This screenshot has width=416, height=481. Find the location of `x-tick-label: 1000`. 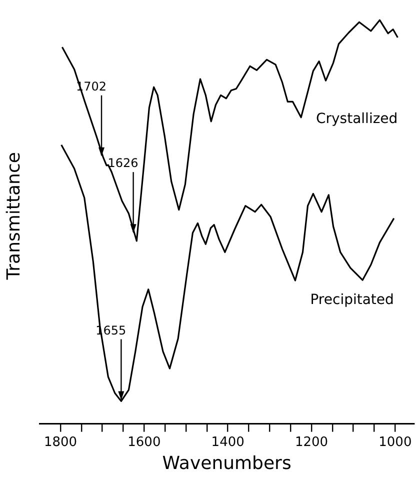

x-tick-label: 1000 is located at coordinates (395, 442).